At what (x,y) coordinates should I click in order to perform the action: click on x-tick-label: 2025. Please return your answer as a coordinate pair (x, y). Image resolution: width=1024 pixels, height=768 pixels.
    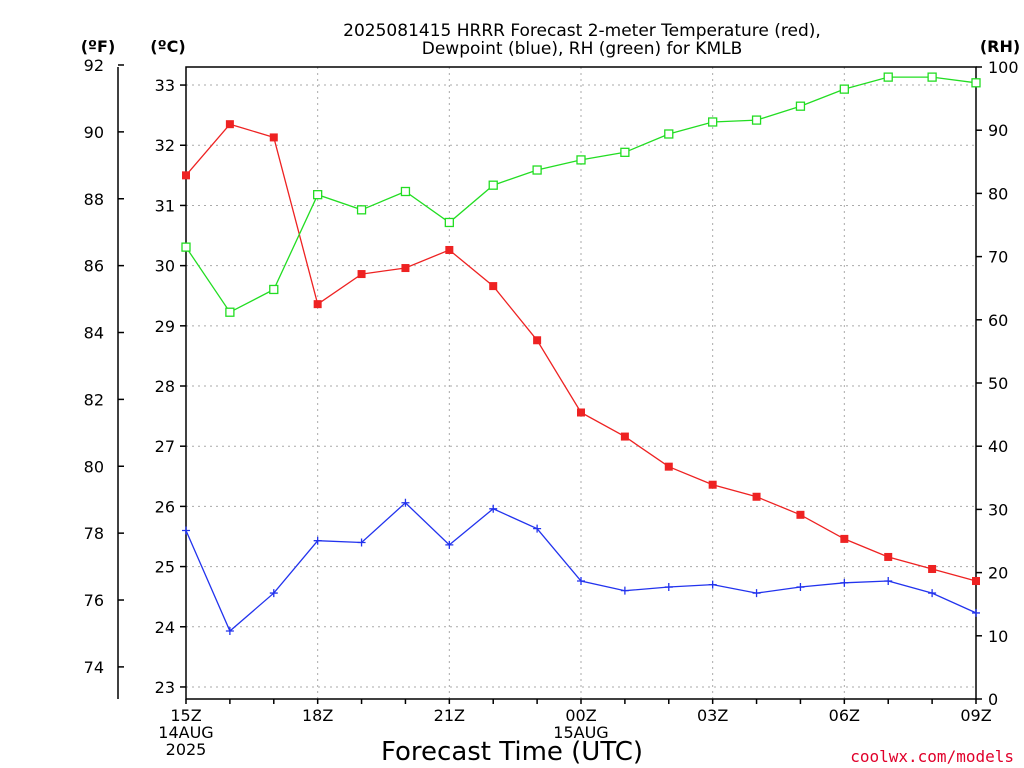
    Looking at the image, I should click on (186, 749).